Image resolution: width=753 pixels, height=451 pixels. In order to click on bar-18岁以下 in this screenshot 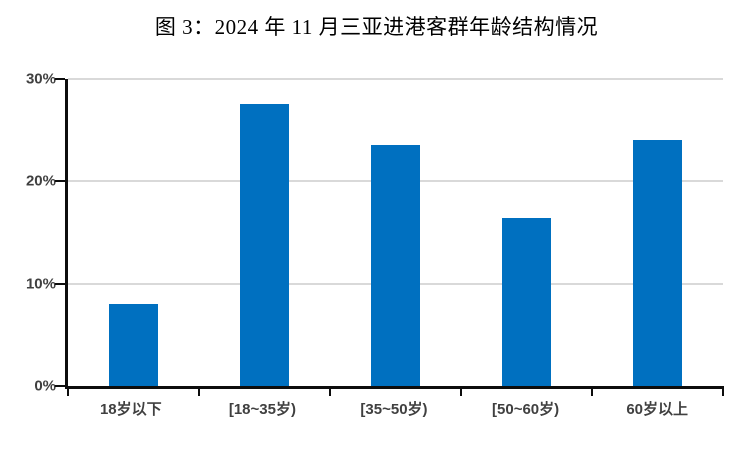, I will do `click(133, 345)`.